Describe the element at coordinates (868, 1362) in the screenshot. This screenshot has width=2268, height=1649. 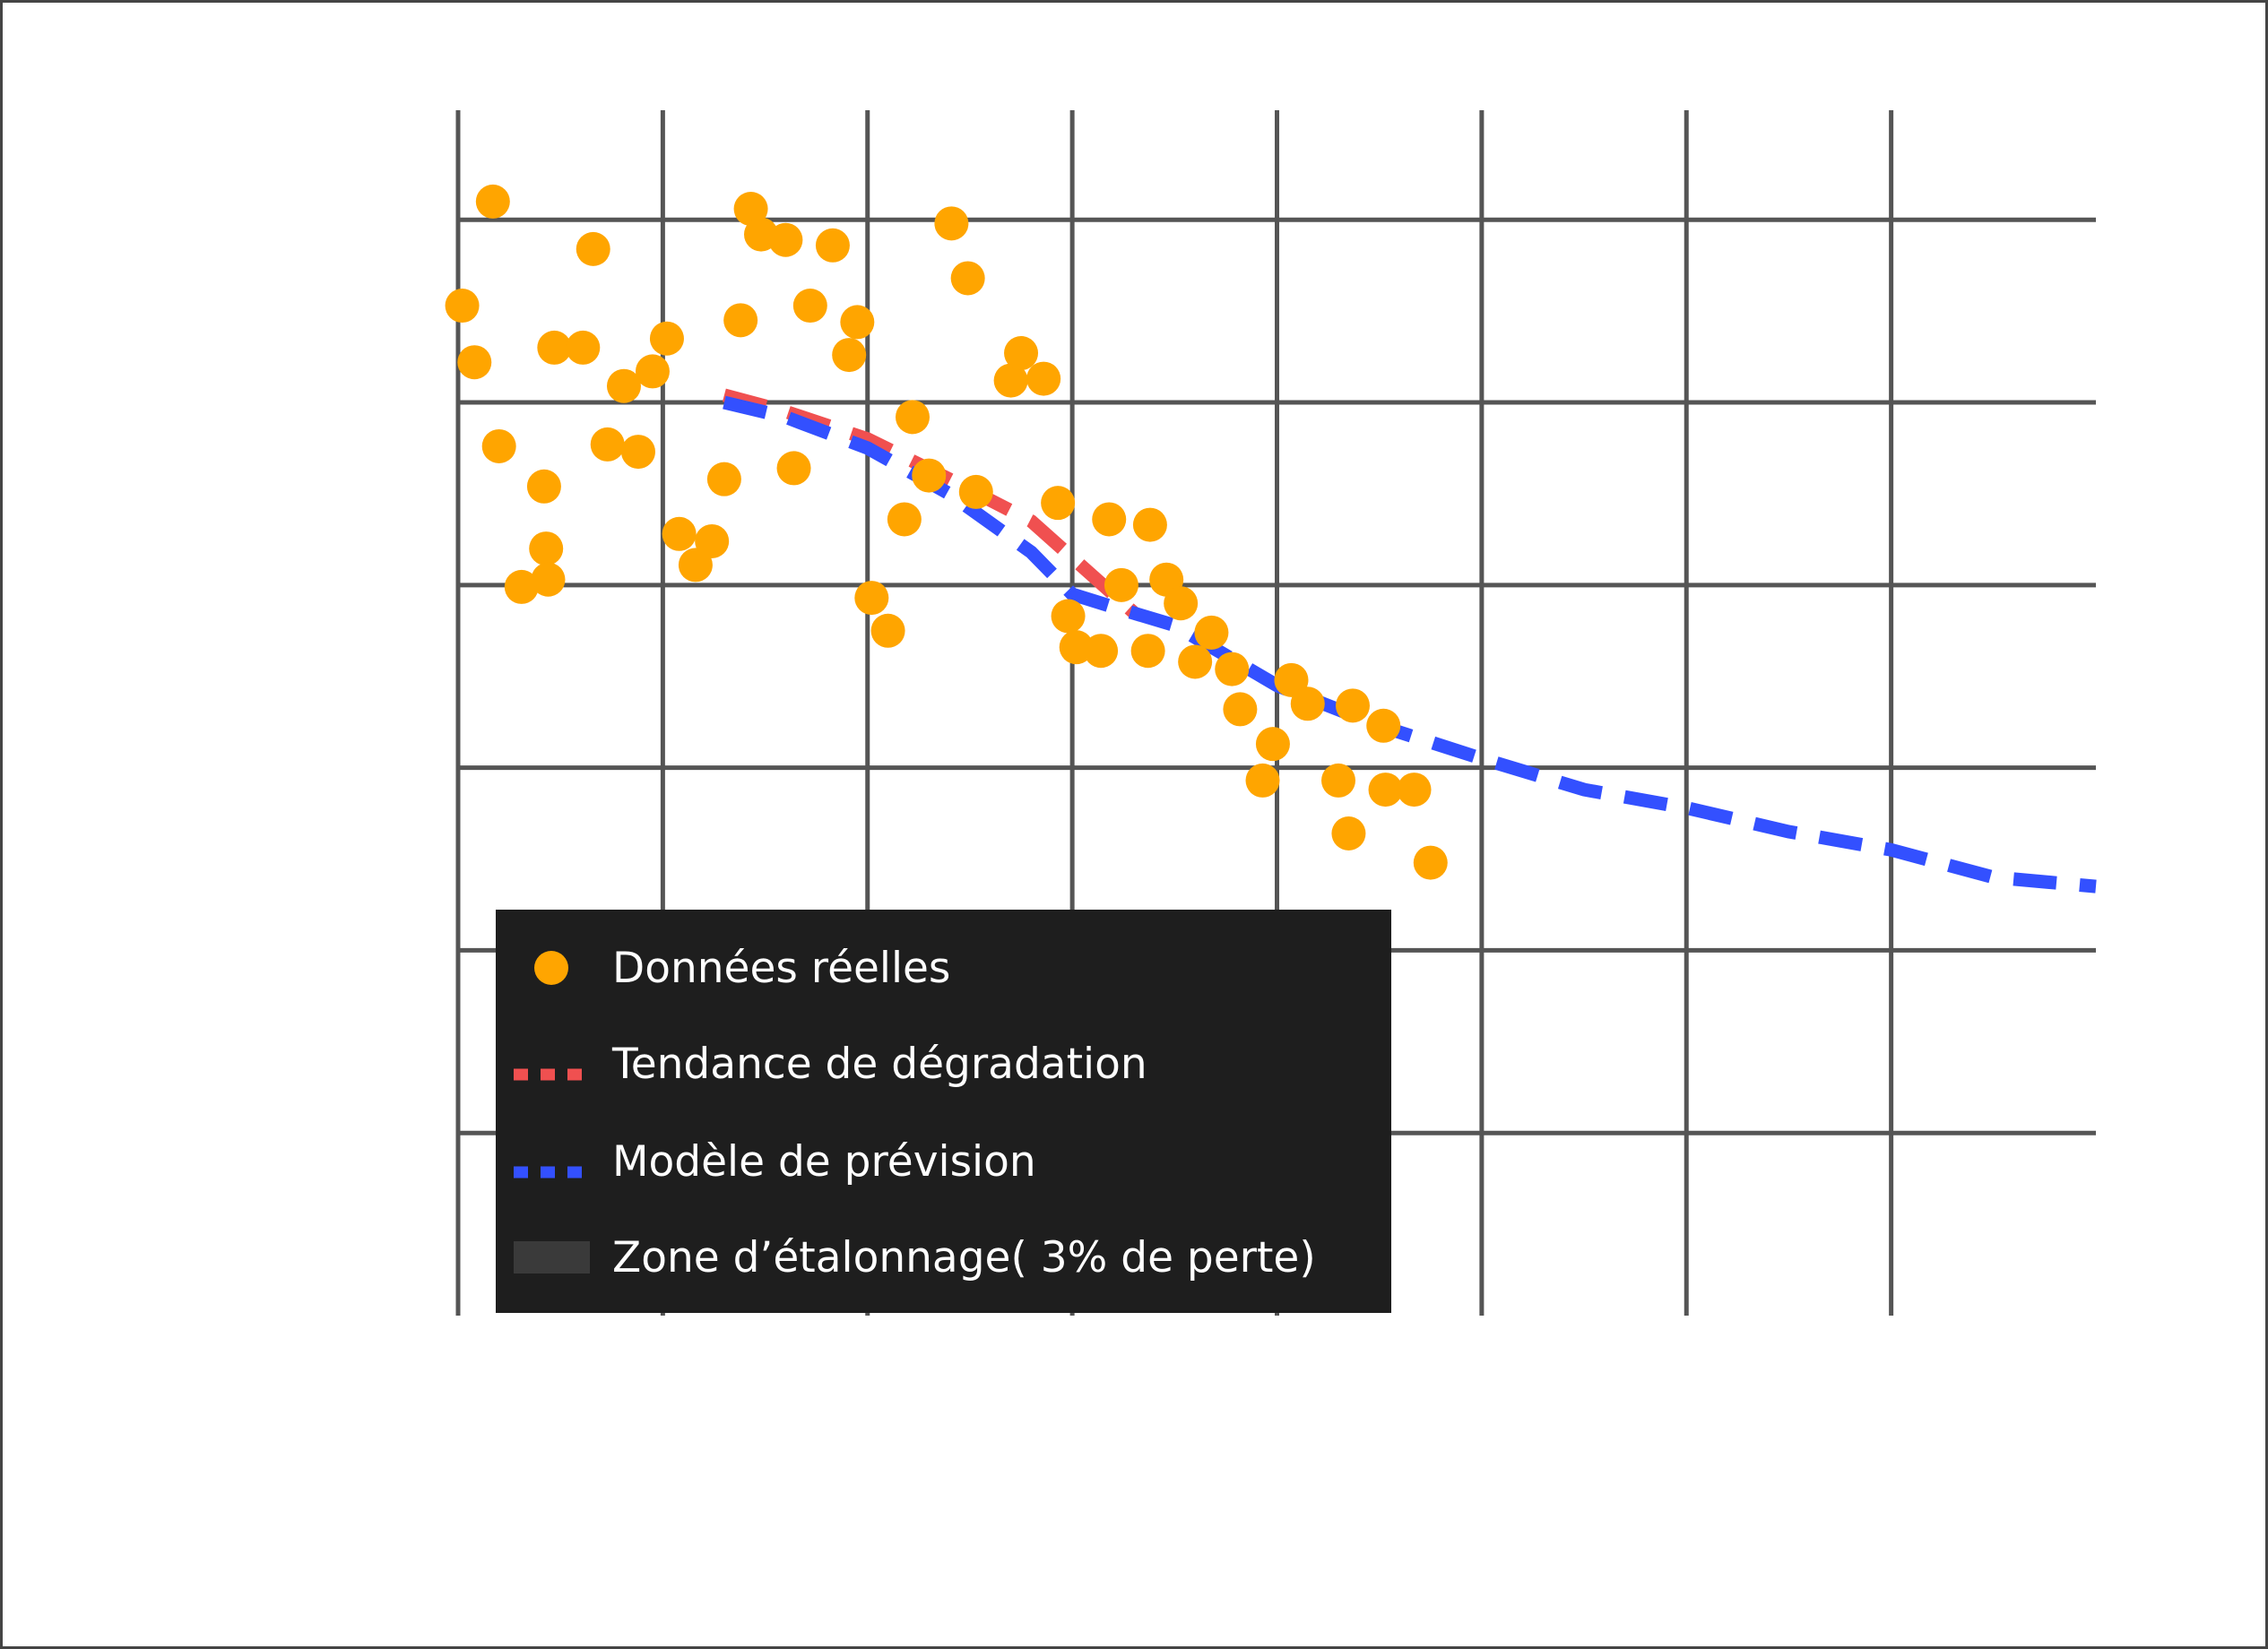
I see `x-tick-label-2: 2` at that location.